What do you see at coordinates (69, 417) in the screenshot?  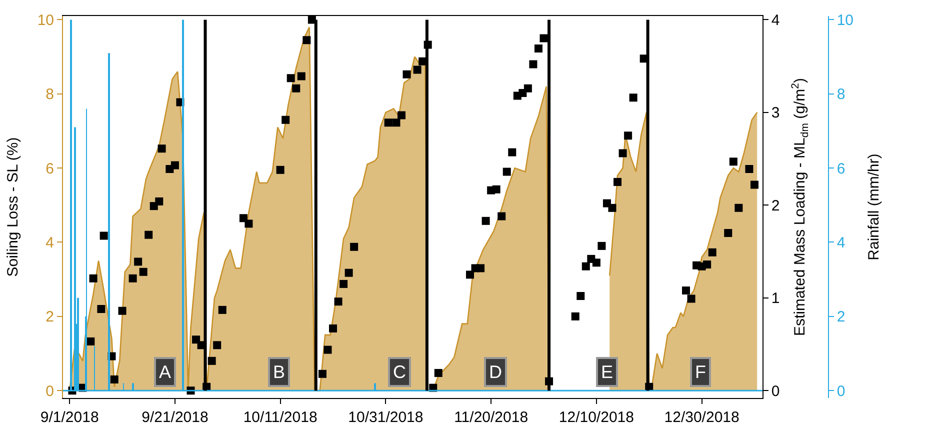 I see `x-tick-label: 9/1/2018` at bounding box center [69, 417].